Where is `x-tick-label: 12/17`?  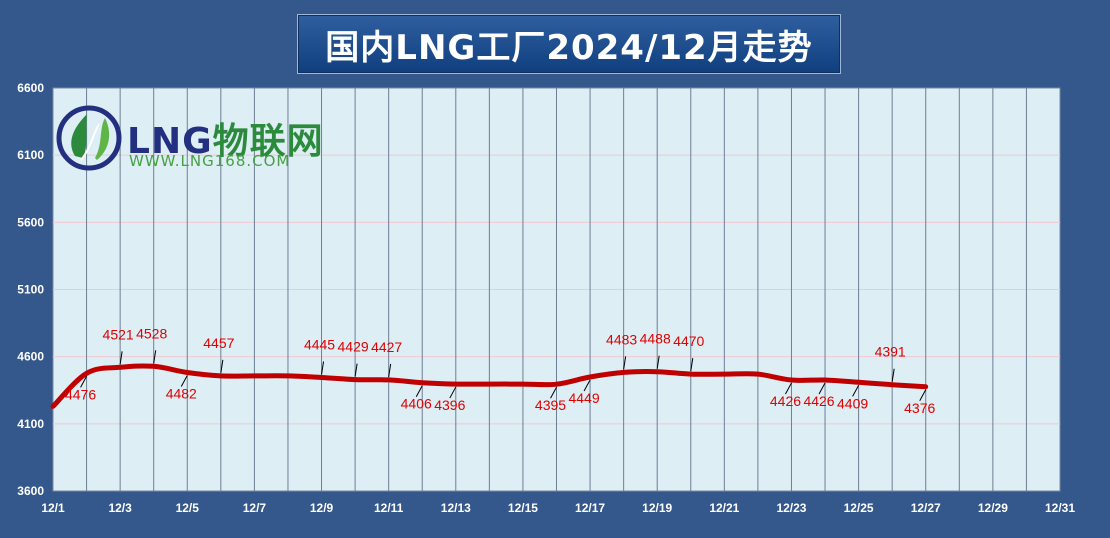
x-tick-label: 12/17 is located at coordinates (590, 508).